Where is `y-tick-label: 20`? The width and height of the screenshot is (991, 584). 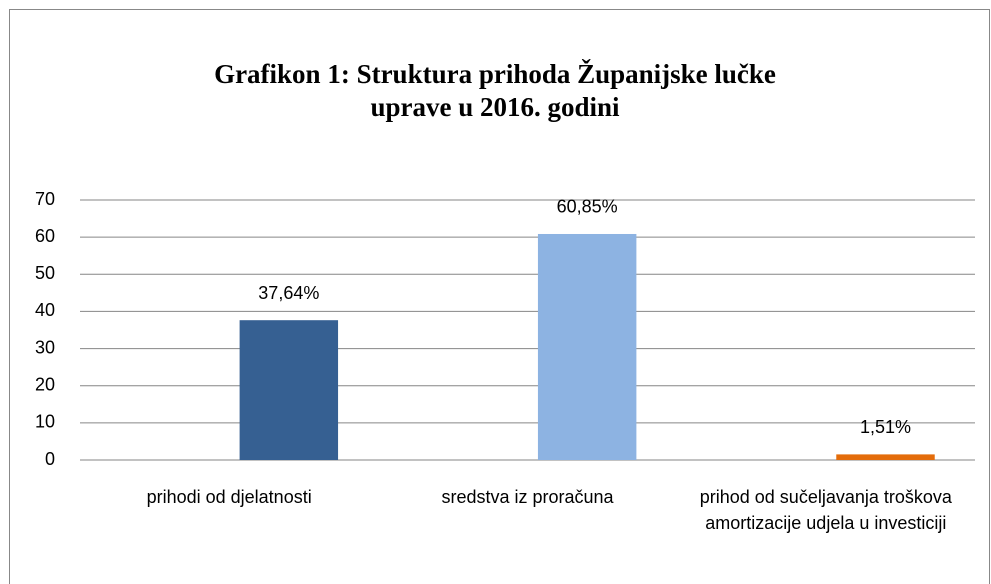
y-tick-label: 20 is located at coordinates (45, 384).